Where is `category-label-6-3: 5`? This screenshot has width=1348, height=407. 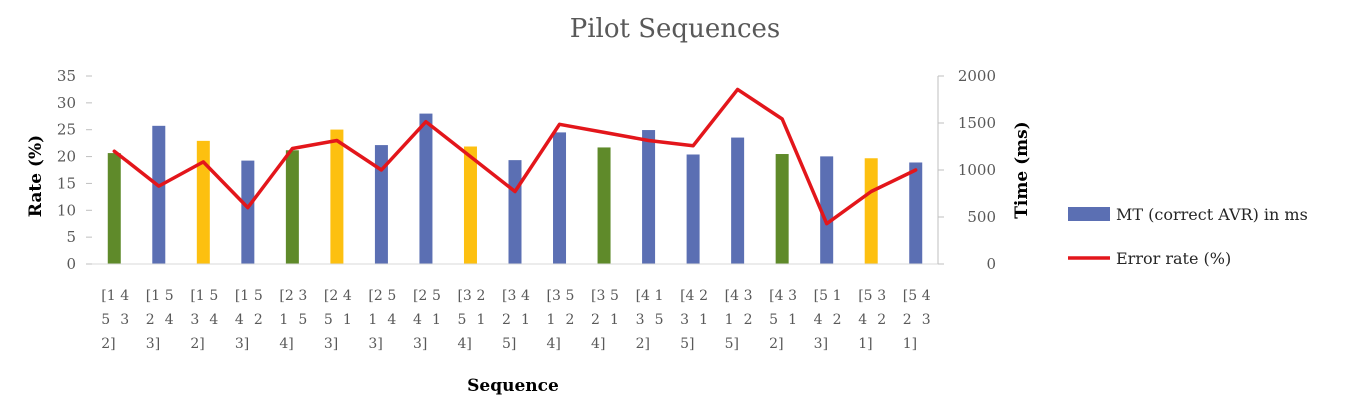
category-label-6-3: 5 is located at coordinates (391, 296).